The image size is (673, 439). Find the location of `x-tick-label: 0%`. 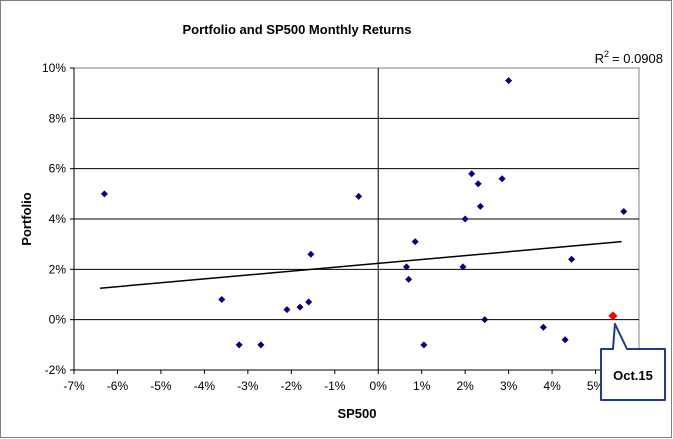

x-tick-label: 0% is located at coordinates (379, 386).